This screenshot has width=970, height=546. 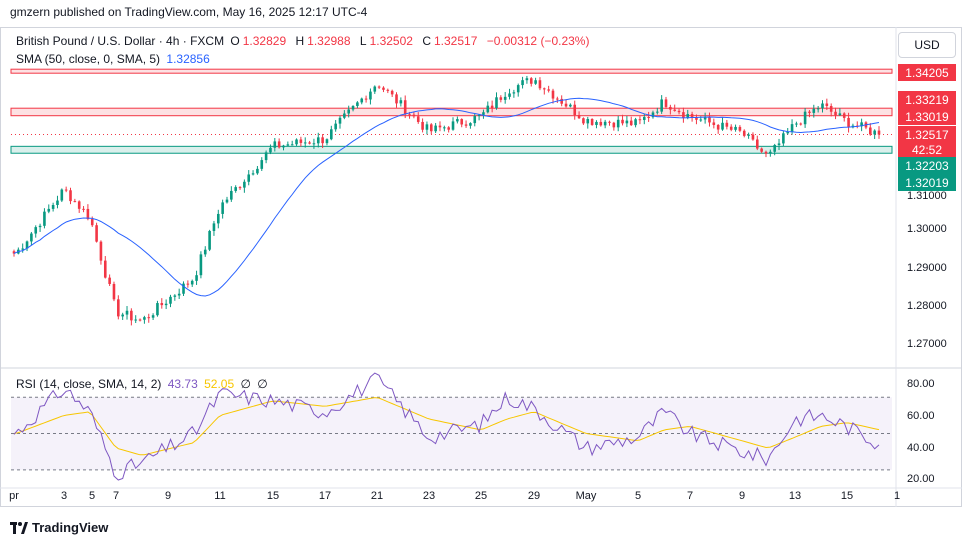 I want to click on low-label: L, so click(x=363, y=41).